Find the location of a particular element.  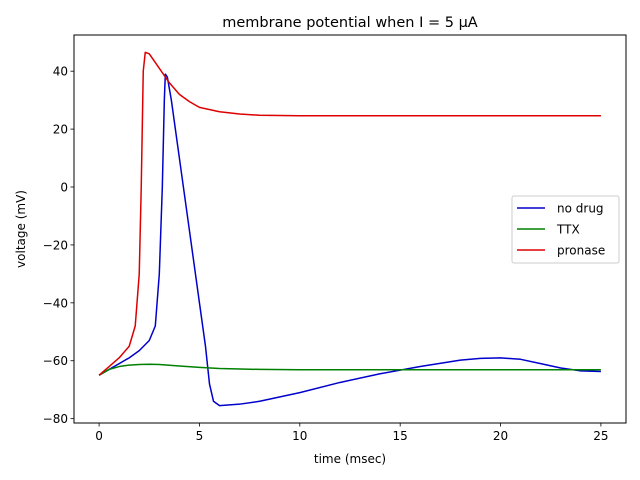

y-axis: −80 −60 −40 −20 0 20 40 is located at coordinates (58, 245).